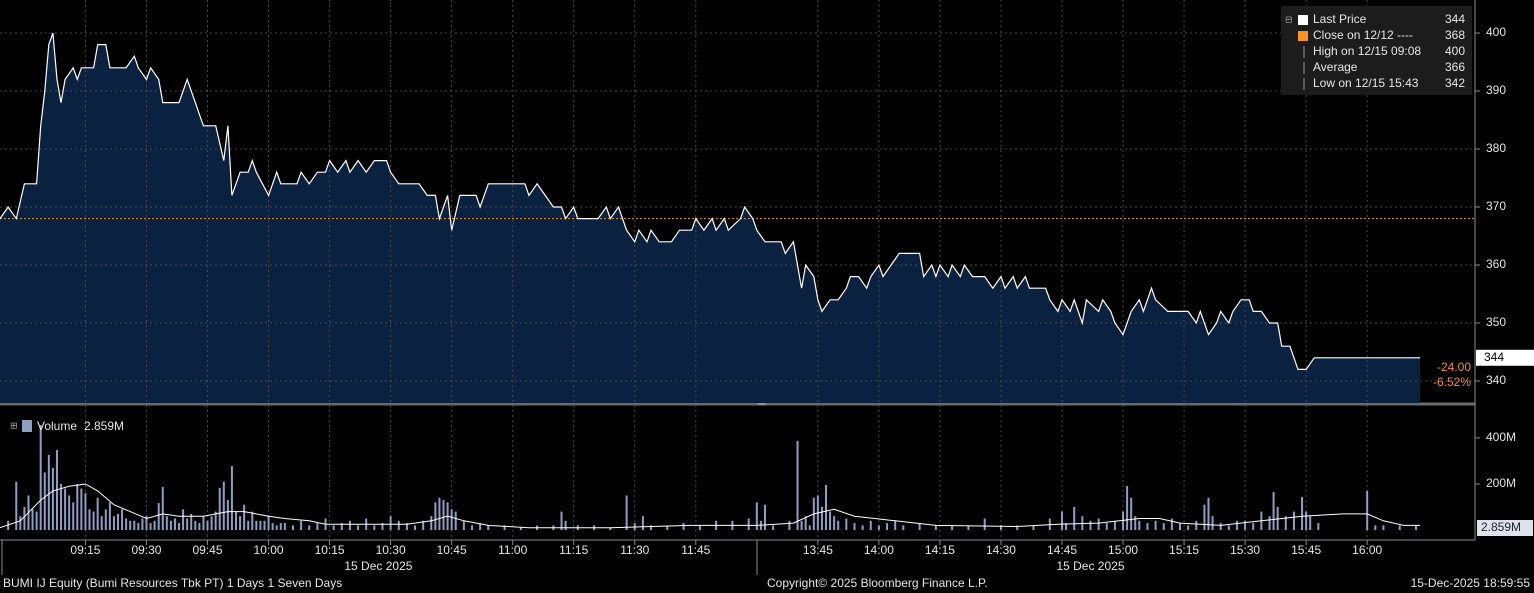 The height and width of the screenshot is (593, 1534). Describe the element at coordinates (1363, 35) in the screenshot. I see `legend-label: Close on 12/12 ----` at that location.